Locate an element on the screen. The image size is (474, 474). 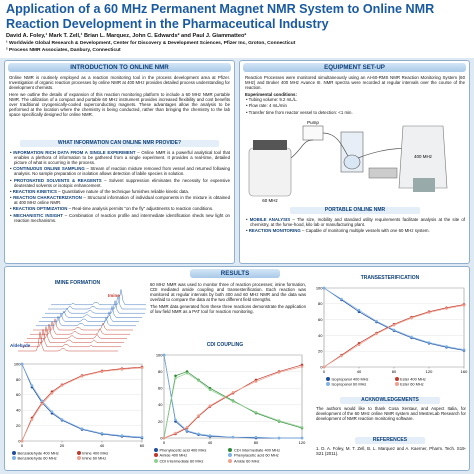
nmr-magnet is located at coordinates (270, 172).